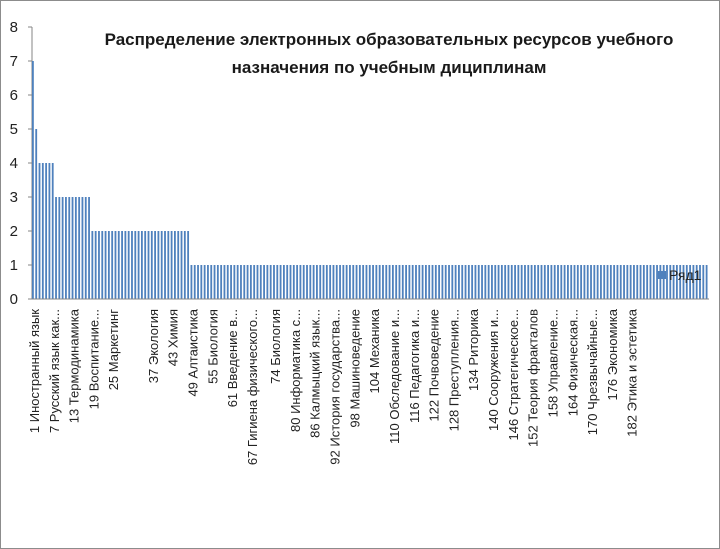 The image size is (720, 549). Describe the element at coordinates (212, 346) in the screenshot. I see `x-tick-label: 55 Биология` at that location.